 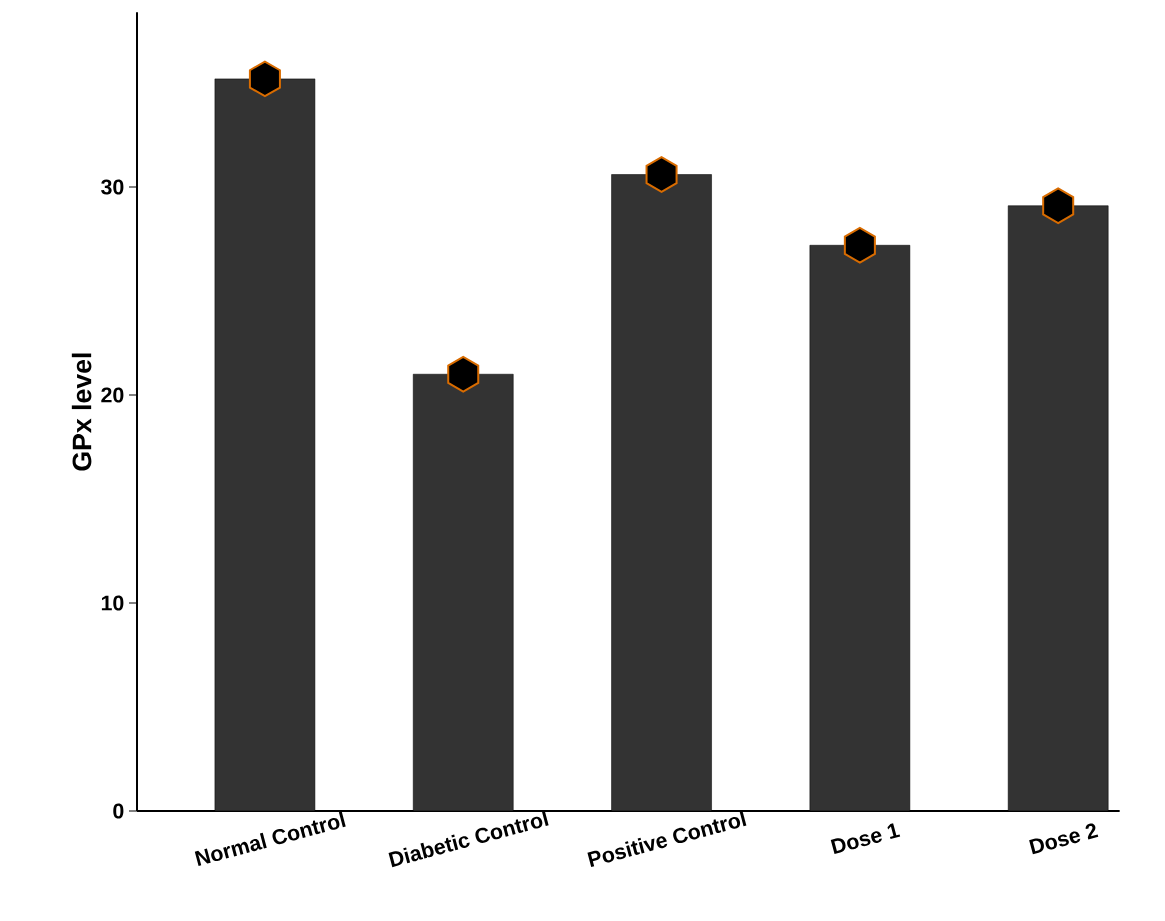 What do you see at coordinates (468, 839) in the screenshot?
I see `x-tick-label: Diabetic Control` at bounding box center [468, 839].